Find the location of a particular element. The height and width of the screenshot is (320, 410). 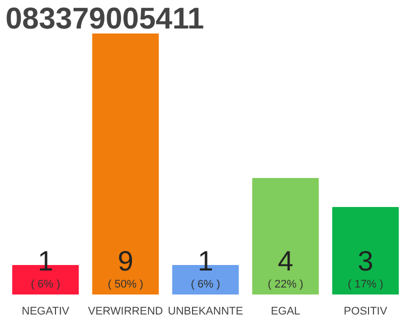

annotation: ( 22% ) is located at coordinates (286, 284).